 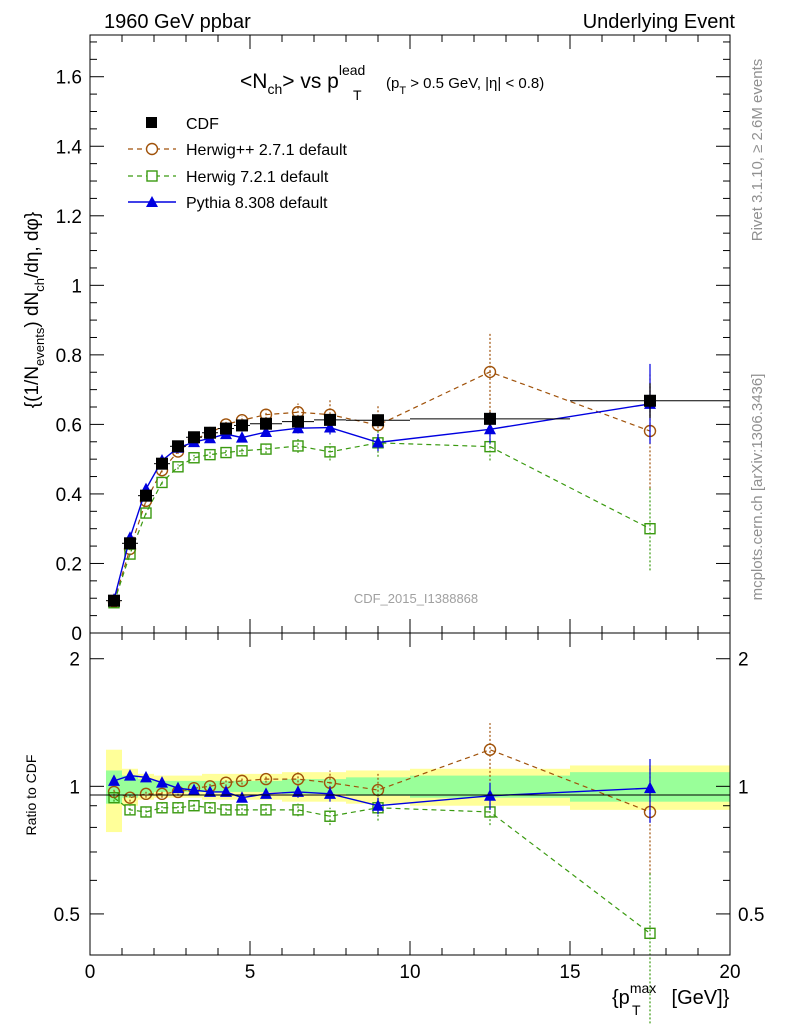 I want to click on y-tick-label: 1, so click(x=76, y=286).